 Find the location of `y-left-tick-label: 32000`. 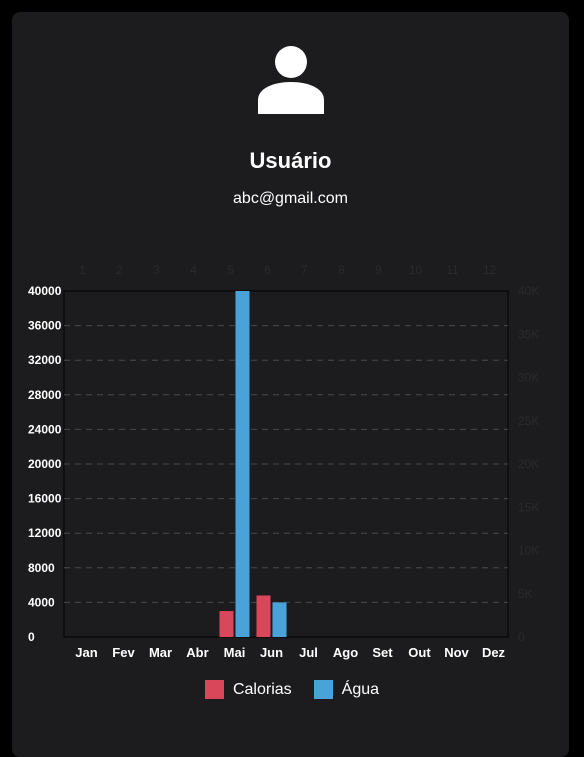

y-left-tick-label: 32000 is located at coordinates (45, 360).